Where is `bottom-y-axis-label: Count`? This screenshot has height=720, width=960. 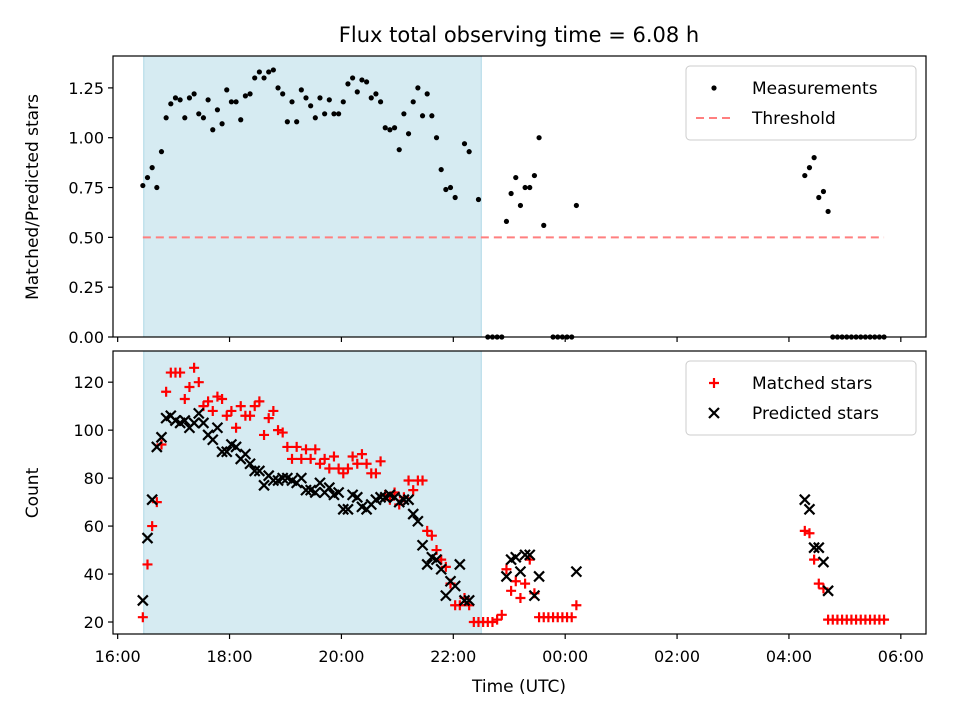 bottom-y-axis-label: Count is located at coordinates (33, 492).